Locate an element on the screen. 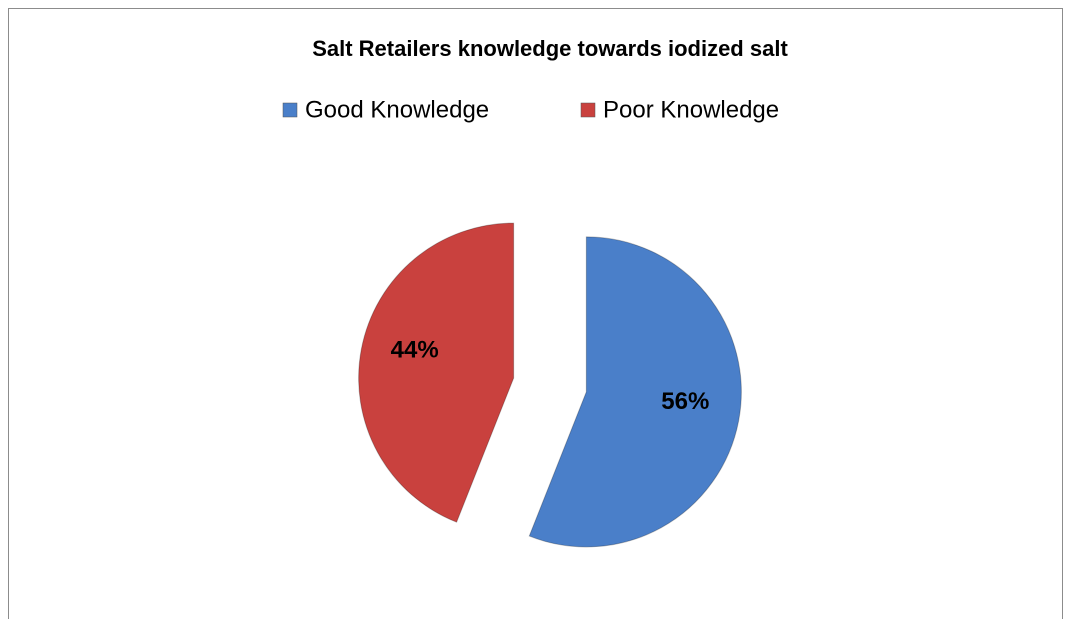 The height and width of the screenshot is (619, 1071). data-label: 56% is located at coordinates (685, 401).